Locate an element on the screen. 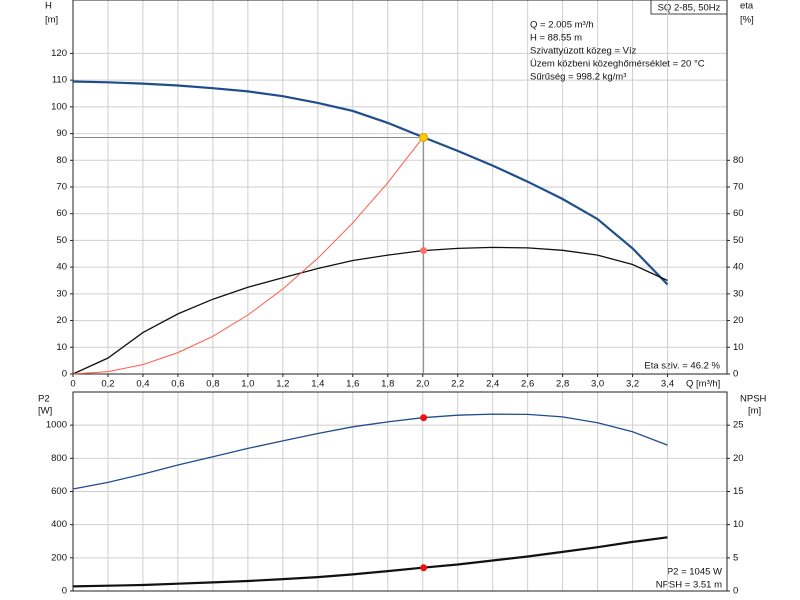 The height and width of the screenshot is (600, 800). x-tick-label: 0 is located at coordinates (72, 384).